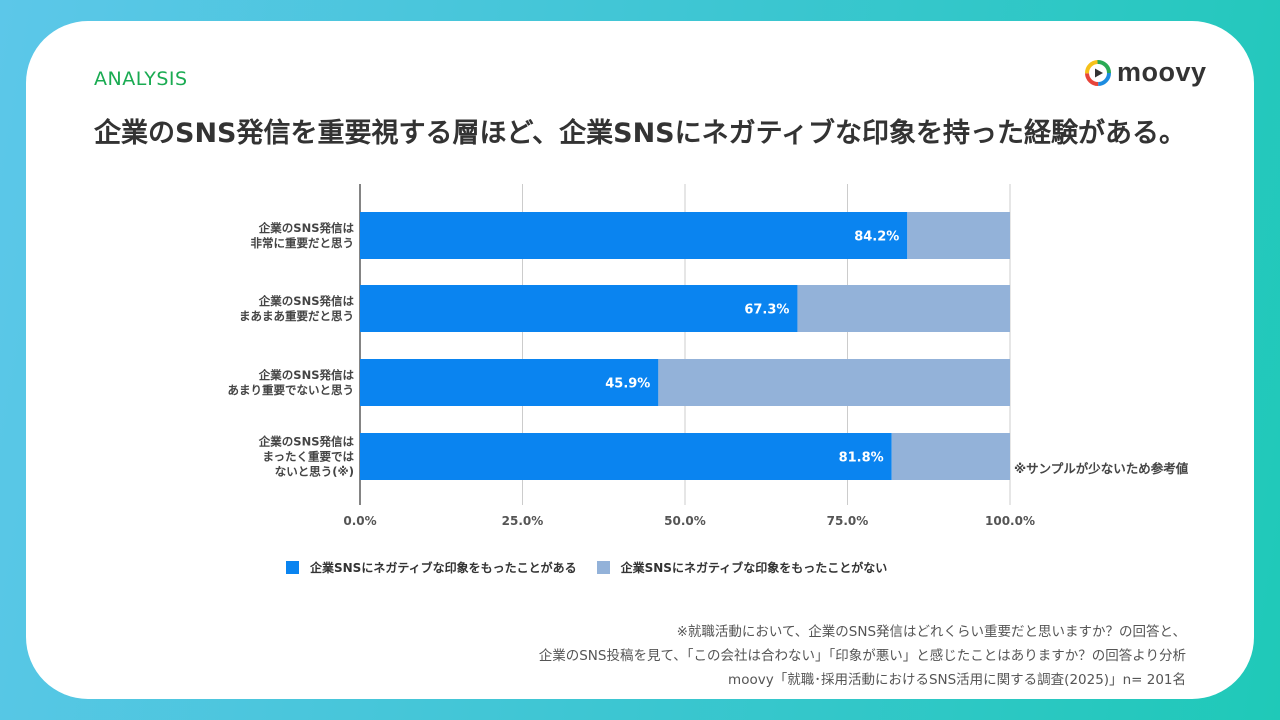 This screenshot has height=720, width=1280. What do you see at coordinates (876, 237) in the screenshot?
I see `data-label: 84.2%` at bounding box center [876, 237].